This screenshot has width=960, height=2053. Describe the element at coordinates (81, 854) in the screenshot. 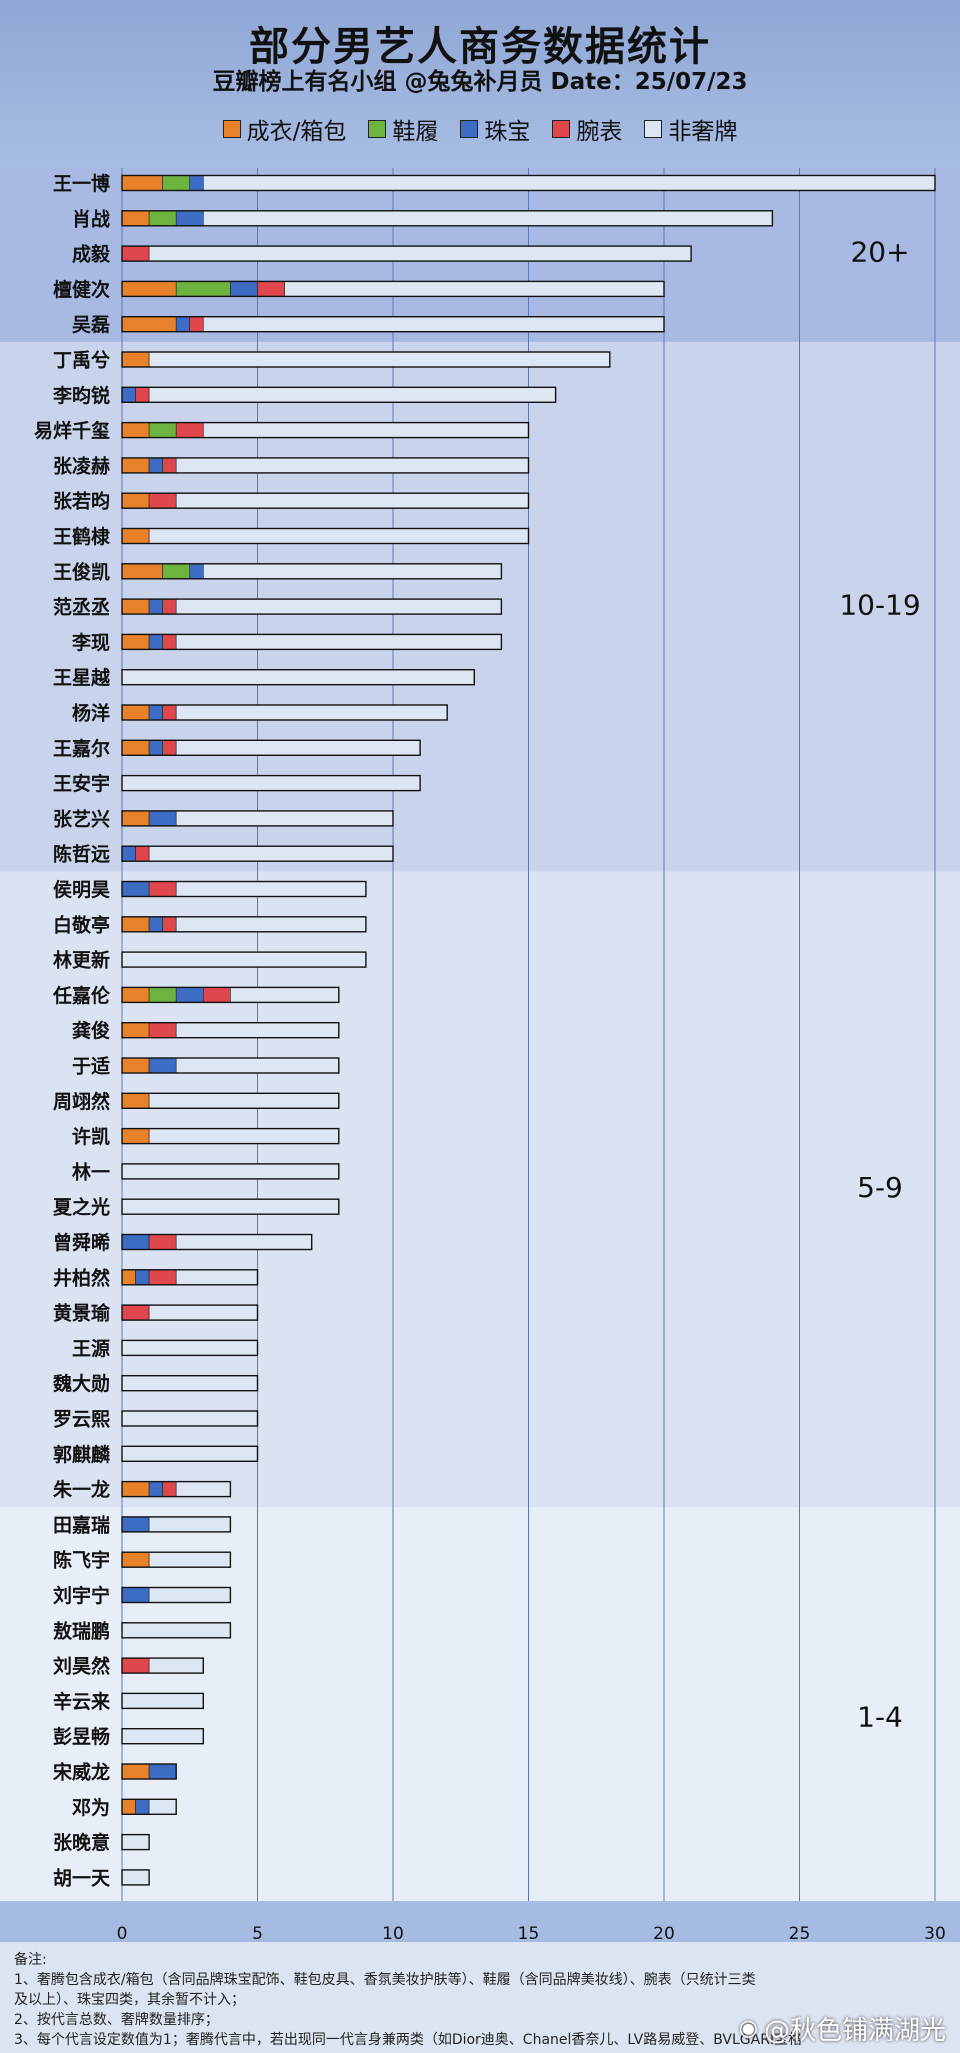

I see `category-label-19: 陈哲远` at that location.